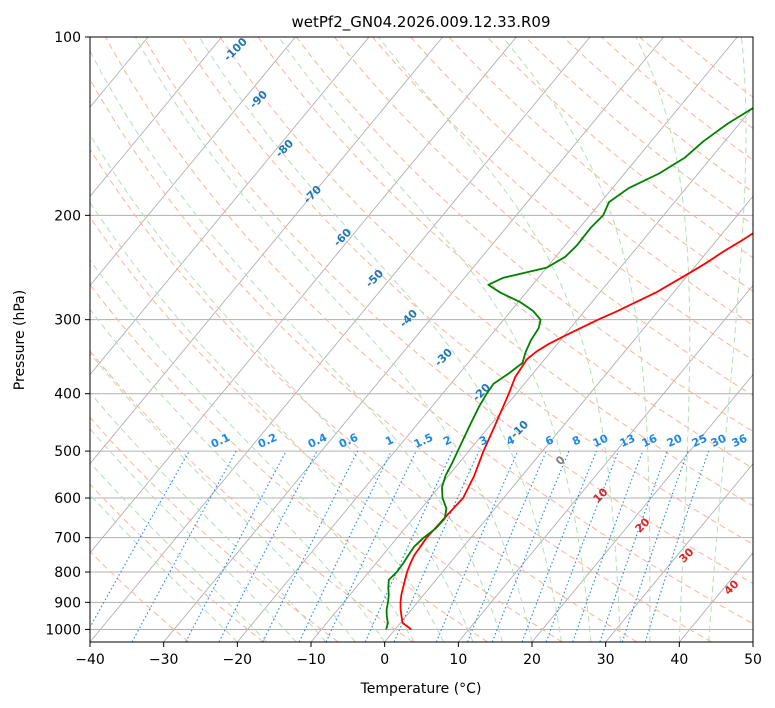 Image resolution: width=775 pixels, height=708 pixels. I want to click on y-axis: 100 200 300 400 500 600 700 800 900 1000, so click(67, 334).